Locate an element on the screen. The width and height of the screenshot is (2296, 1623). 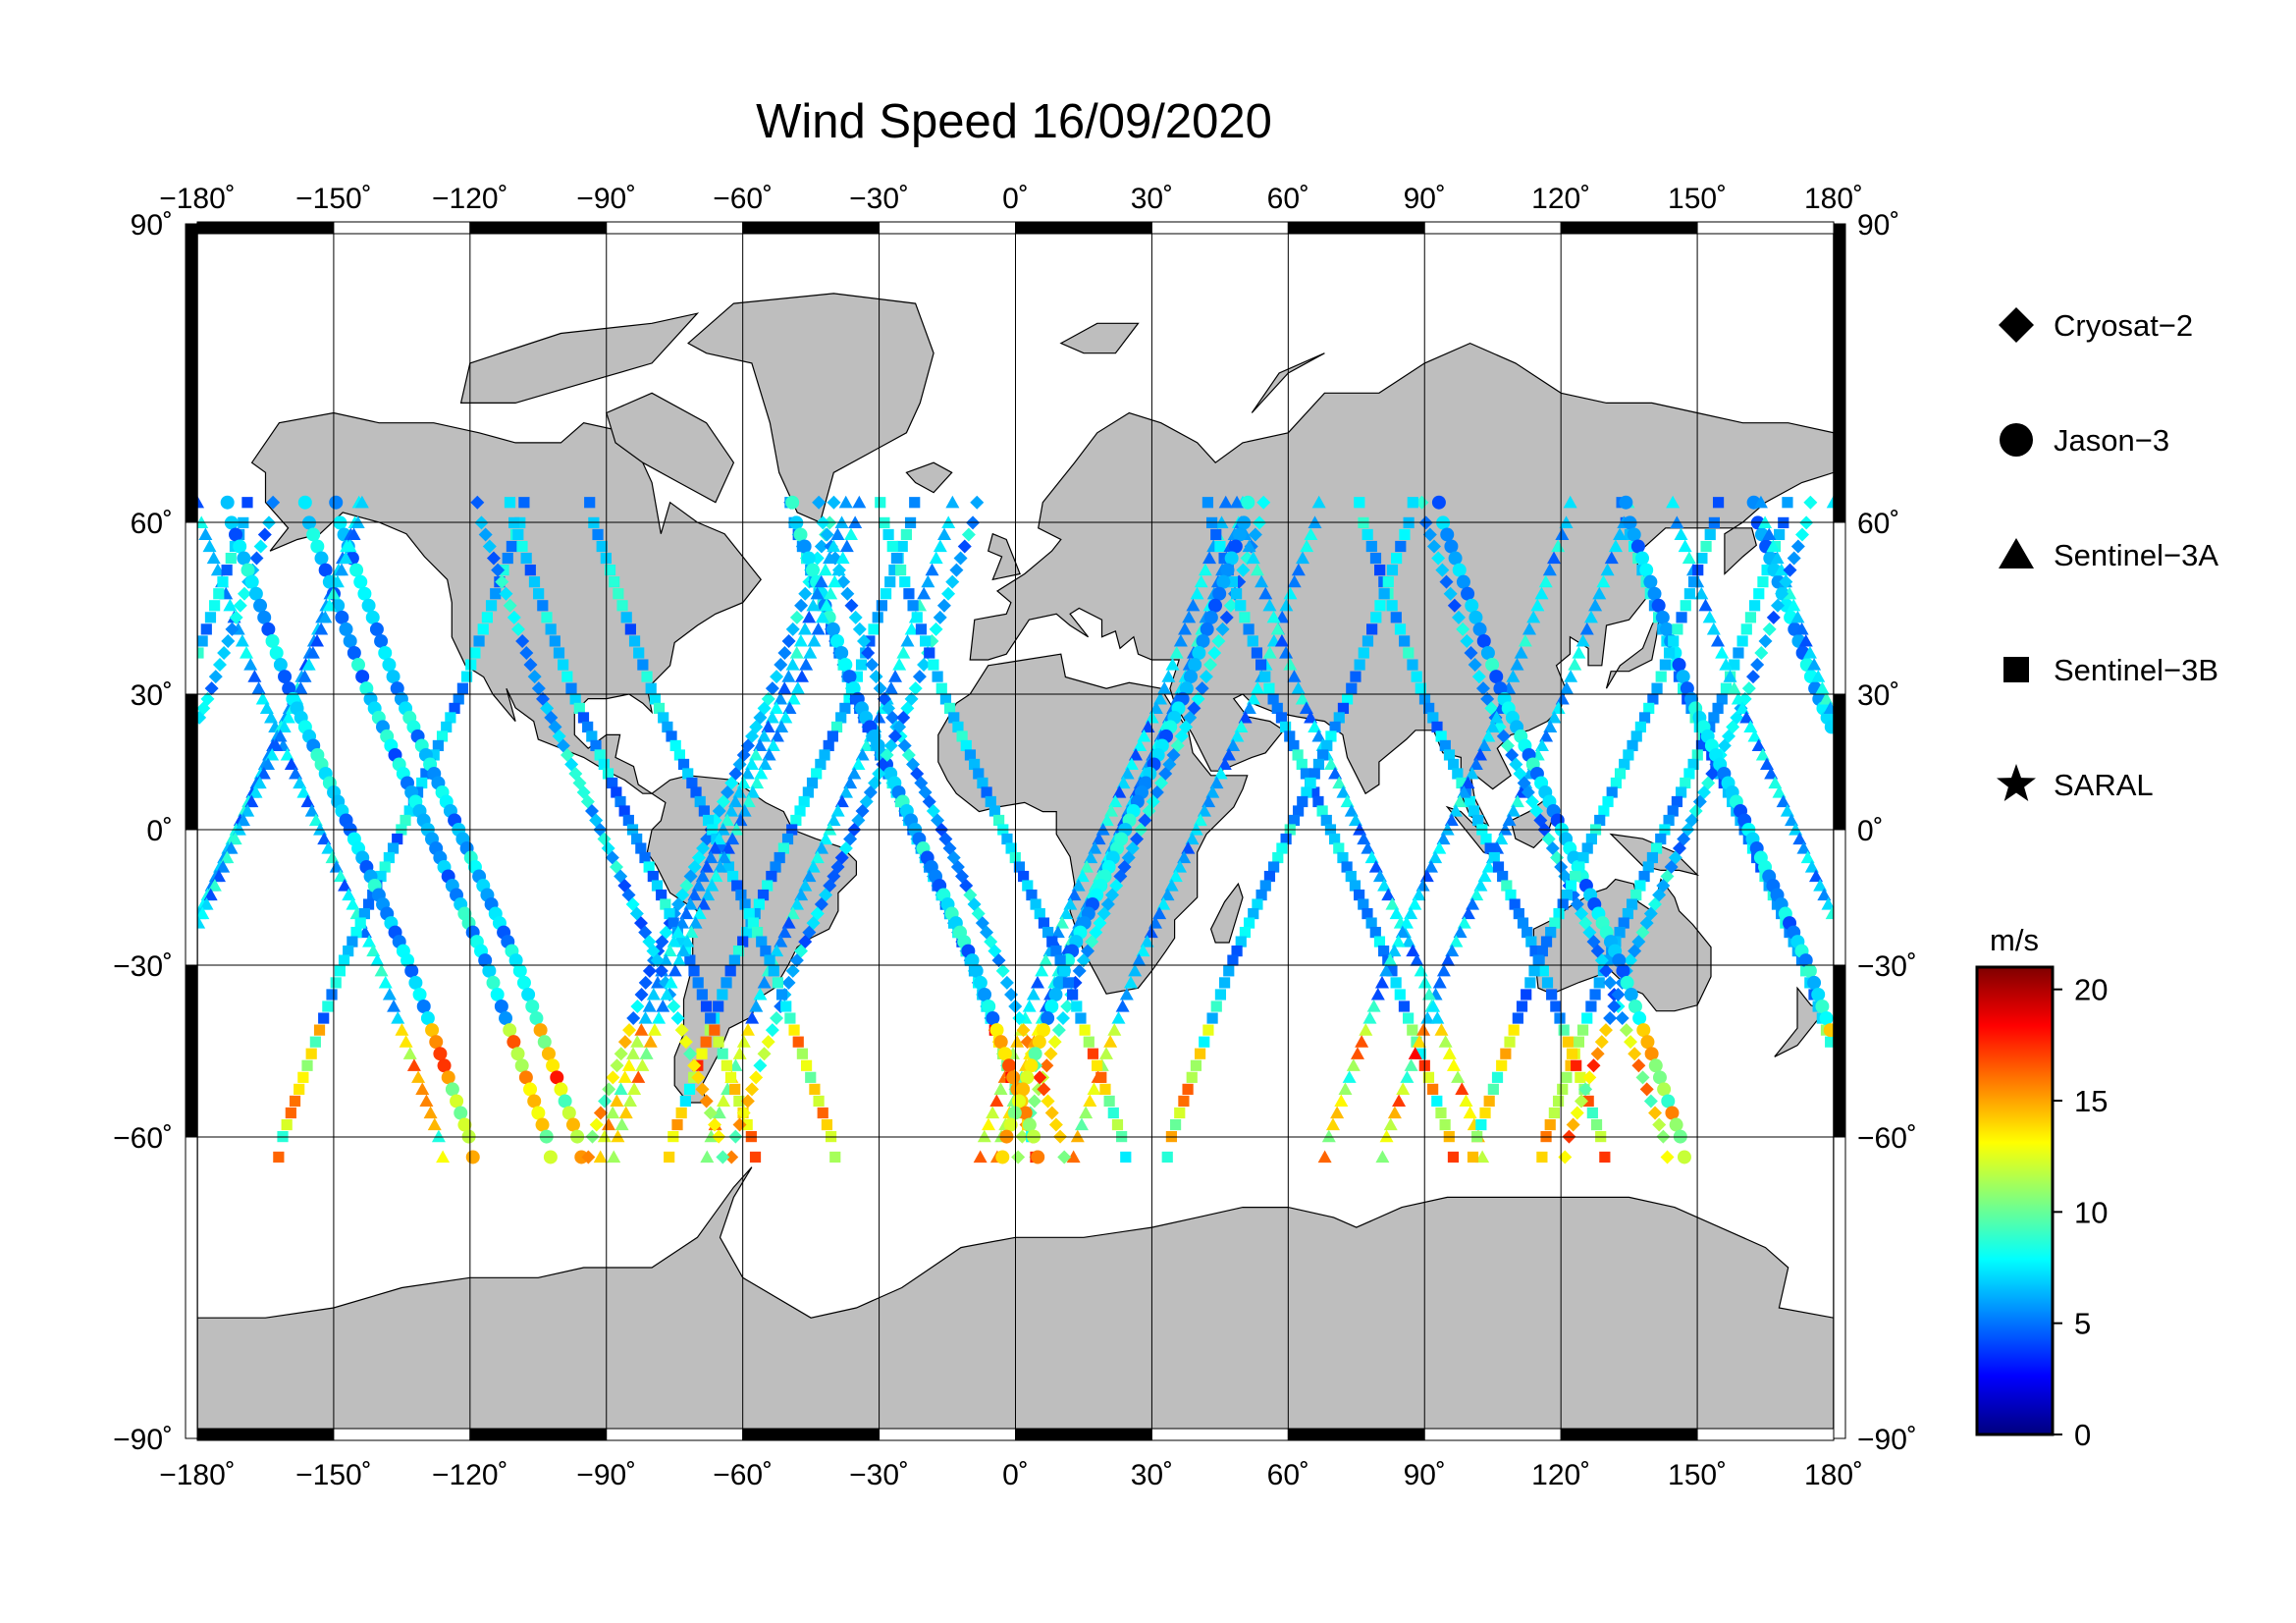
legend-marker-diamond-icon is located at coordinates (2016, 325).